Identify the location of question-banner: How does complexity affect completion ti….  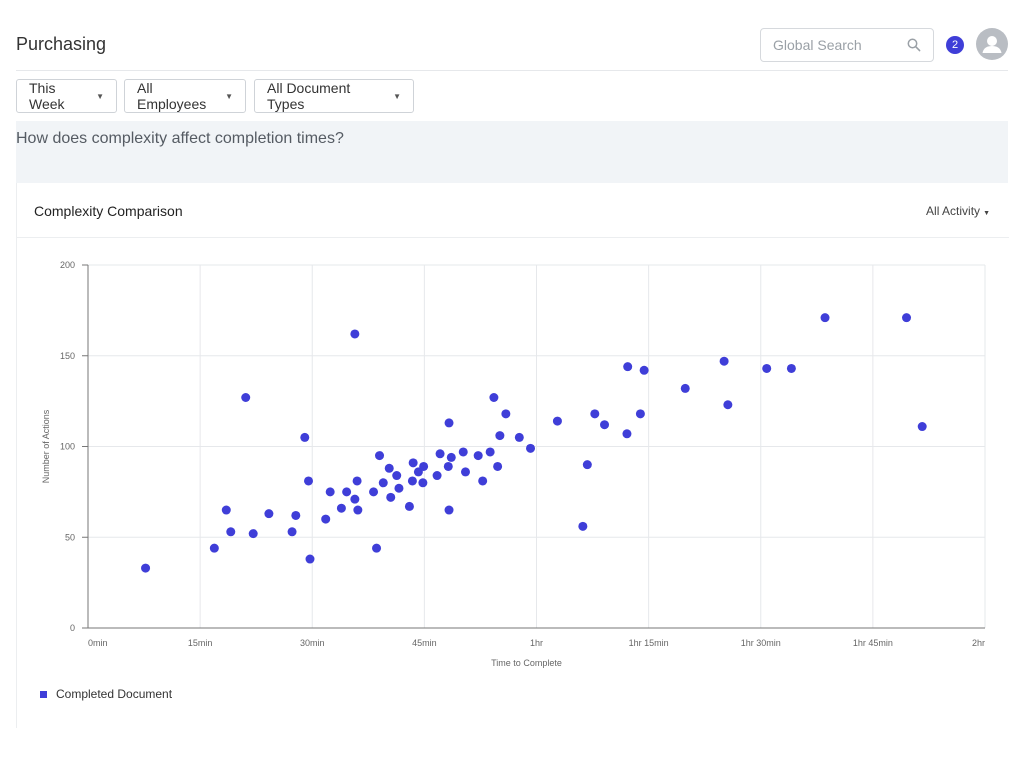
(512, 152).